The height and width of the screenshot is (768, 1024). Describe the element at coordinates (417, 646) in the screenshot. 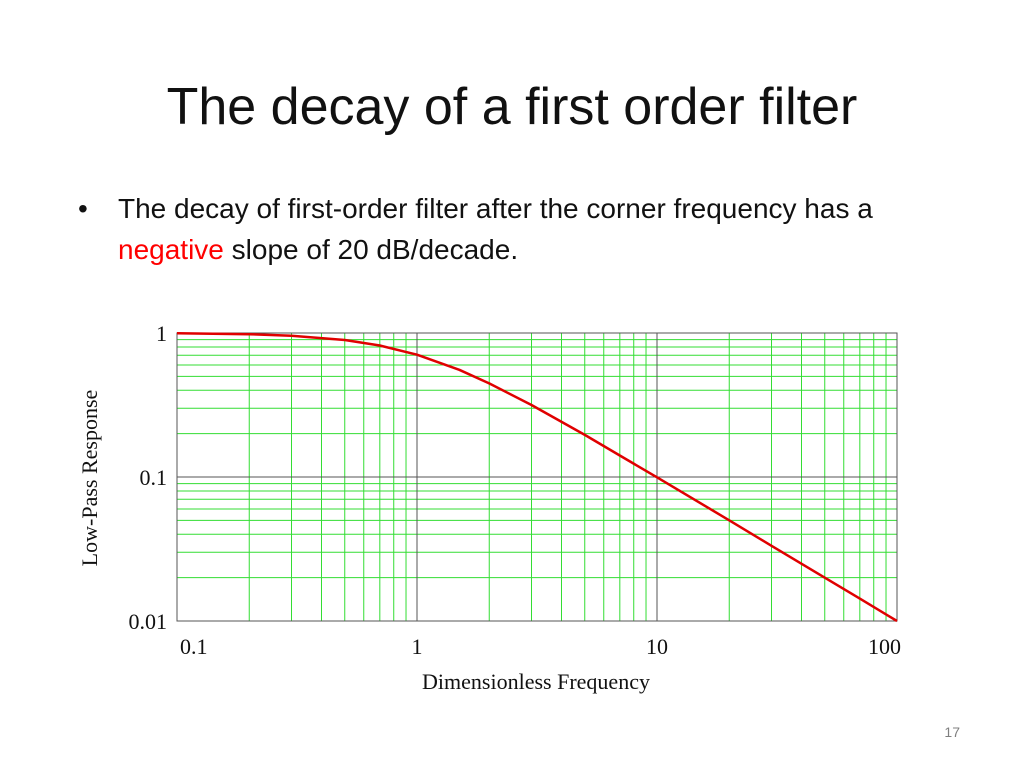

I see `x-tick-label: 1` at that location.